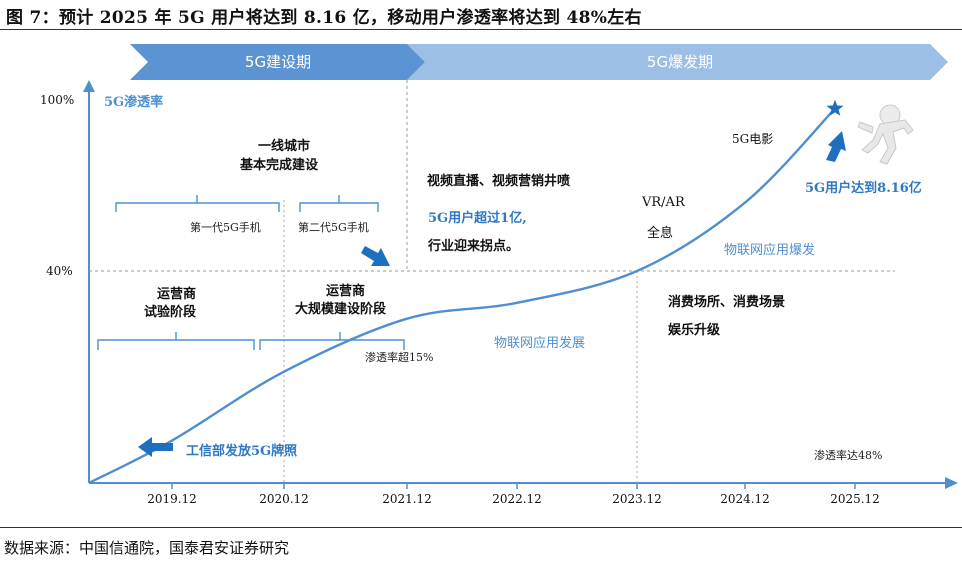  Describe the element at coordinates (176, 341) in the screenshot. I see `bracket-trial` at that location.